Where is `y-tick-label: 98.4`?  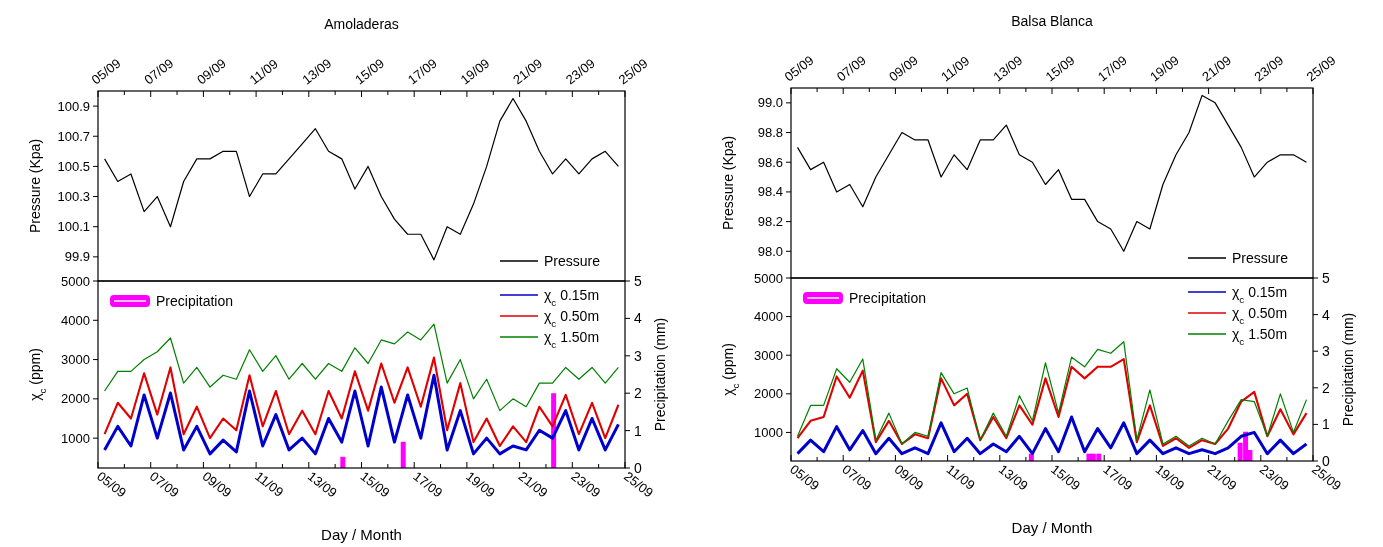
y-tick-label: 98.4 is located at coordinates (770, 192).